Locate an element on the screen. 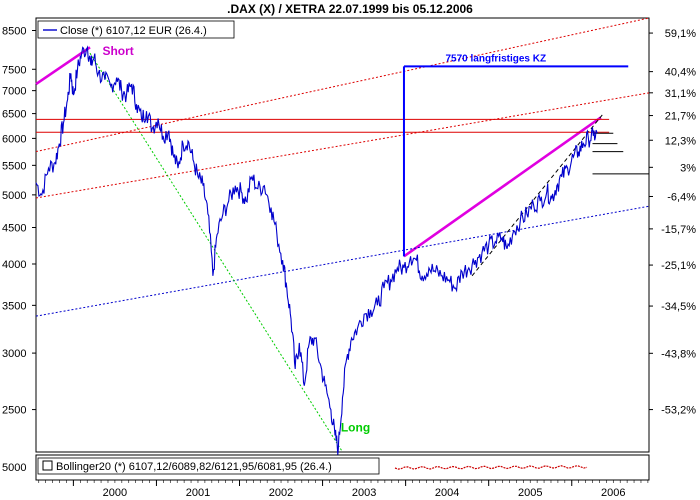  main-legend: Close (*) 6107,12 EUR (26.4.) is located at coordinates (136, 29).